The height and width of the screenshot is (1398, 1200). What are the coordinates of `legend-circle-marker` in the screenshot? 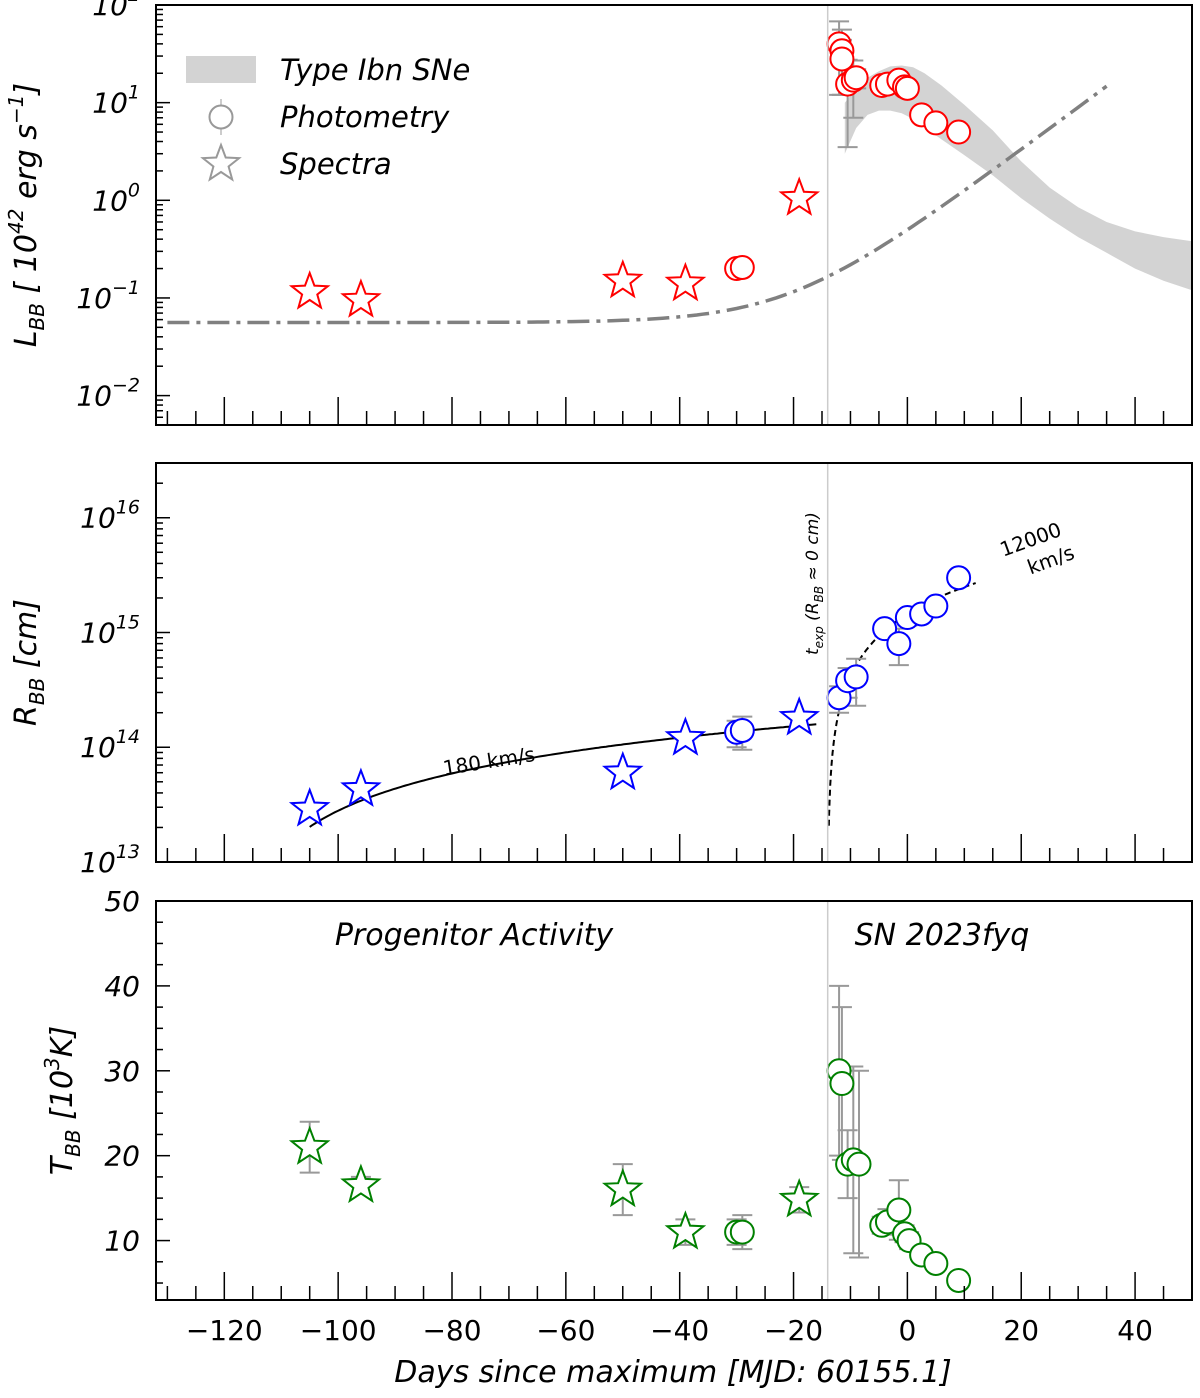 It's located at (221, 117).